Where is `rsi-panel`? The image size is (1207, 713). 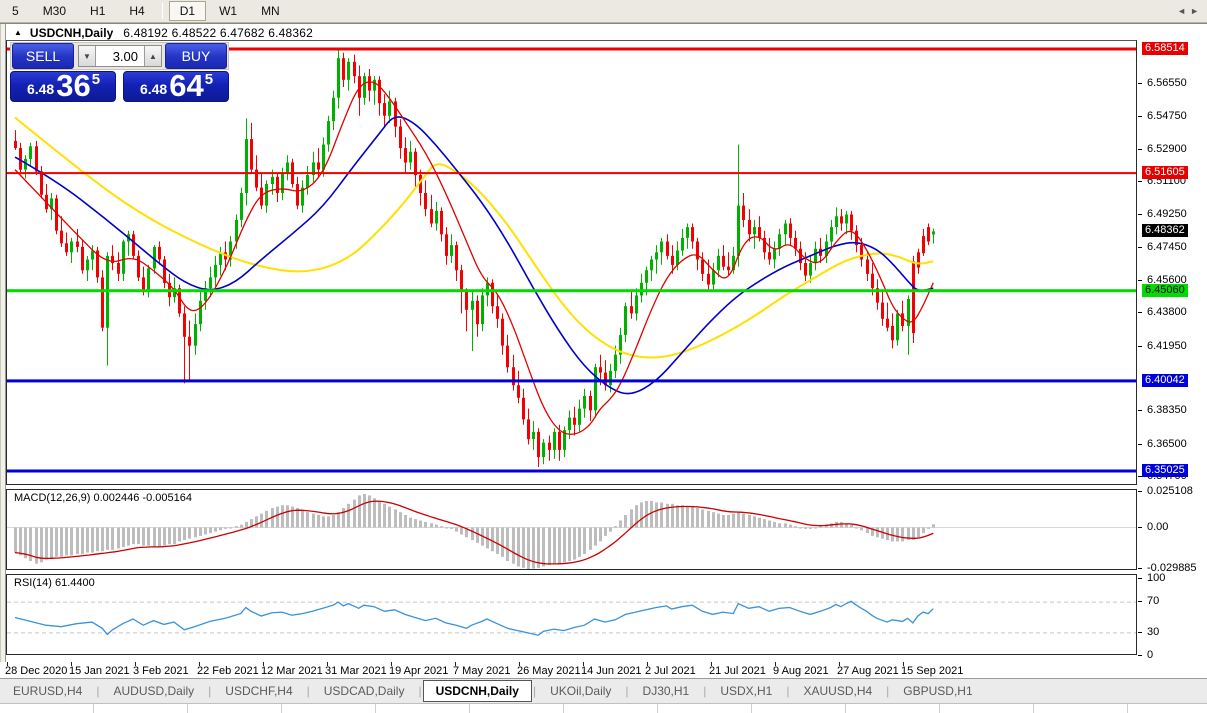 rsi-panel is located at coordinates (571, 614).